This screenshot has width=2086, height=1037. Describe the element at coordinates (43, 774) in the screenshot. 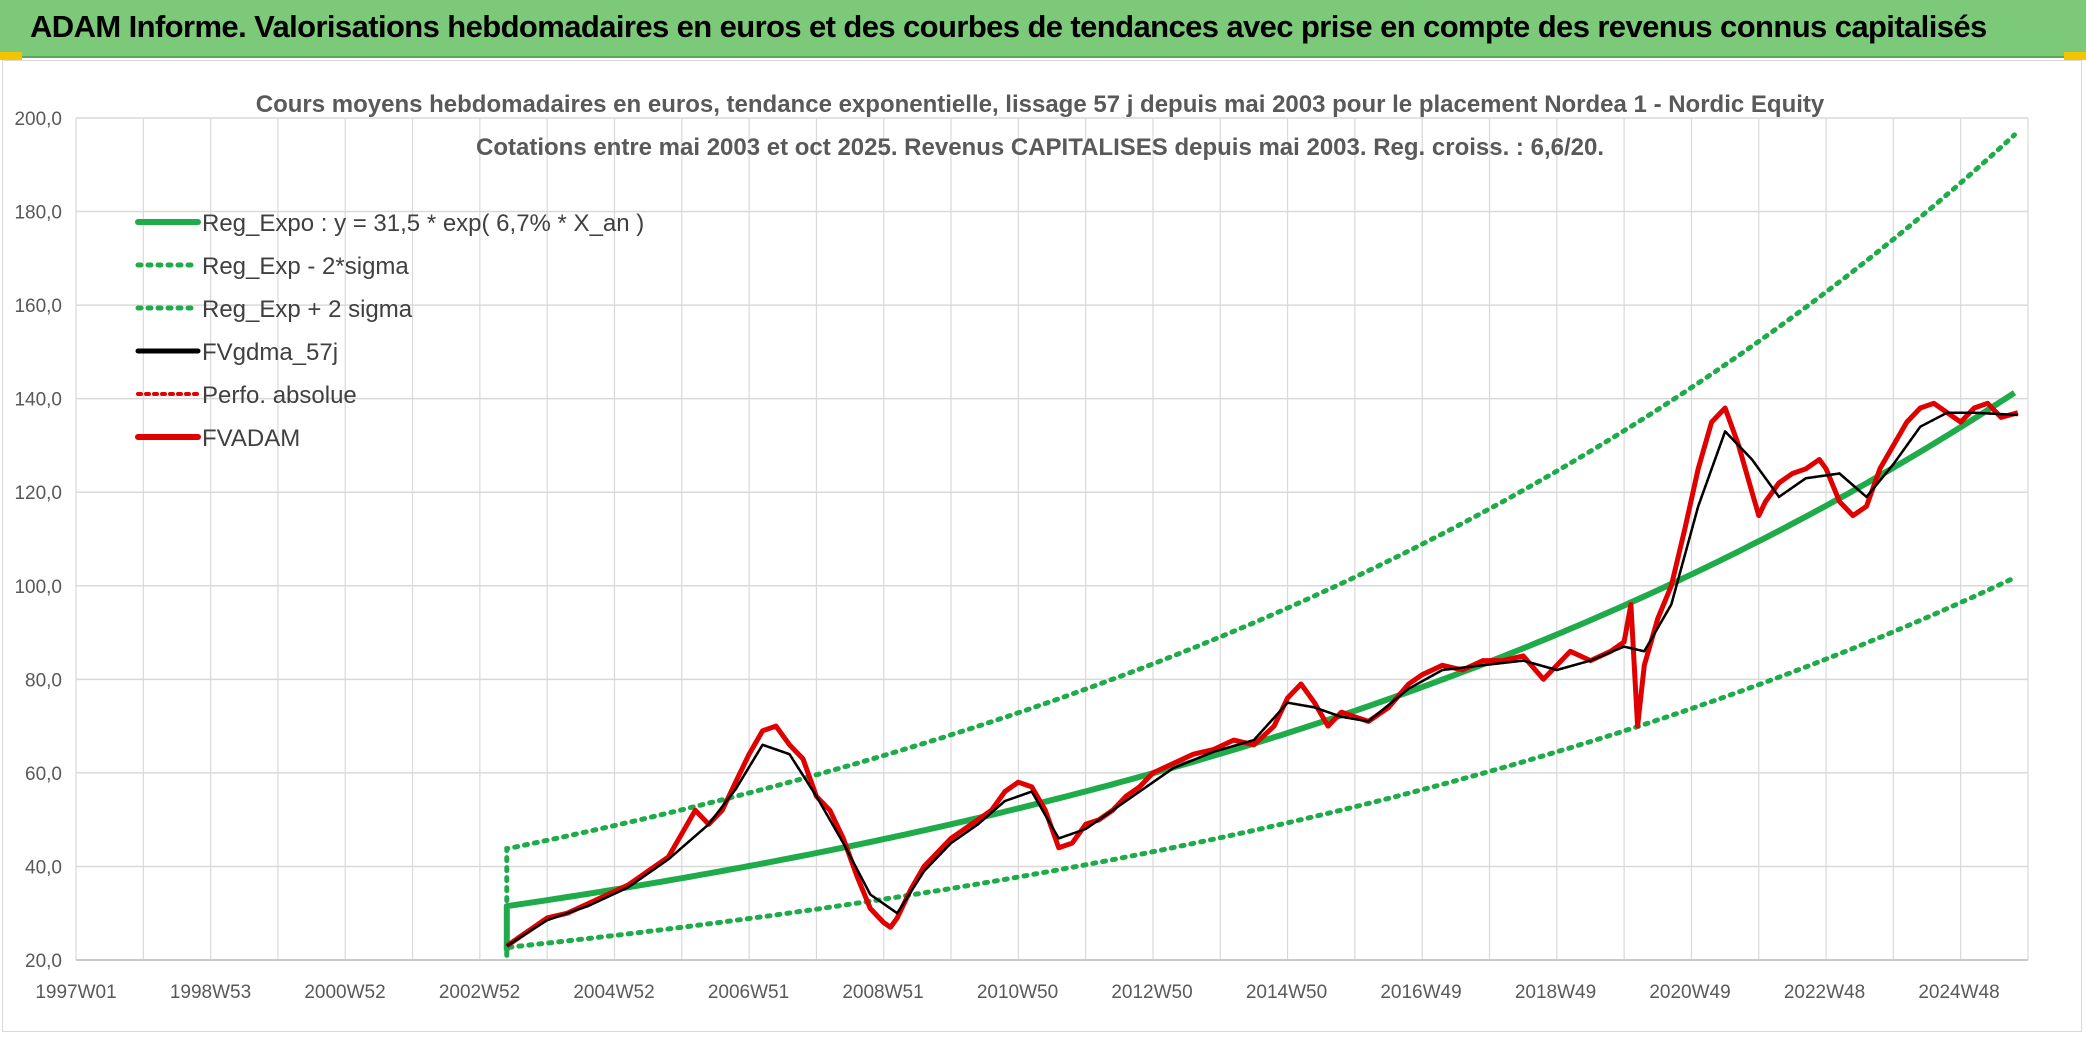

I see `y-tick-label: 60,0` at that location.